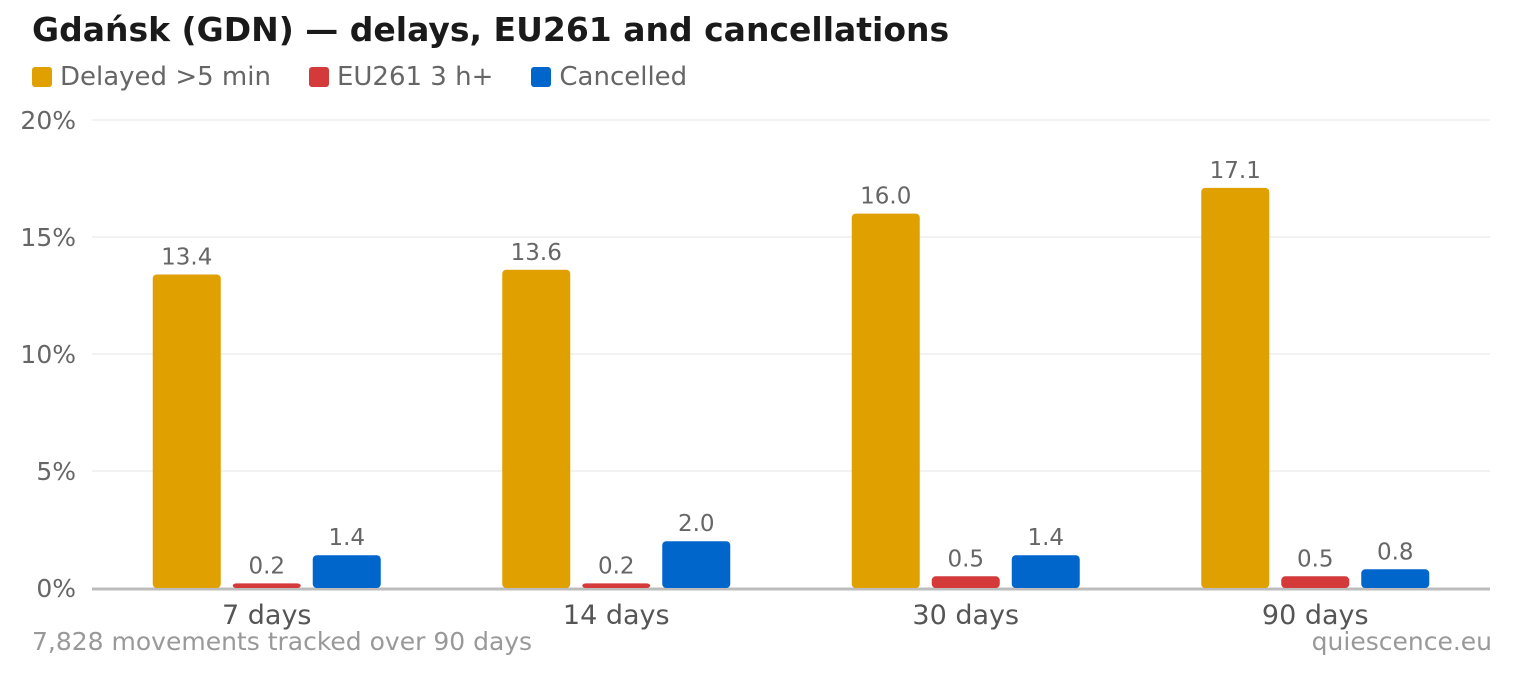 This screenshot has height=680, width=1520. I want to click on x-tick-label: 14 days, so click(616, 615).